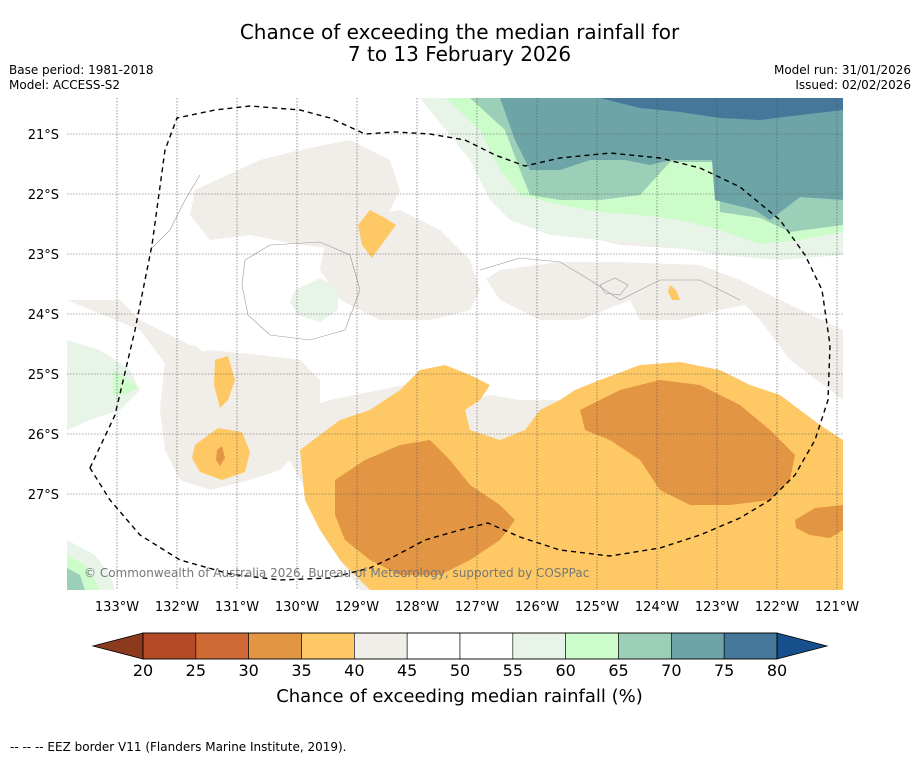  I want to click on model-run-label: Model run: 31/01/2026, so click(842, 70).